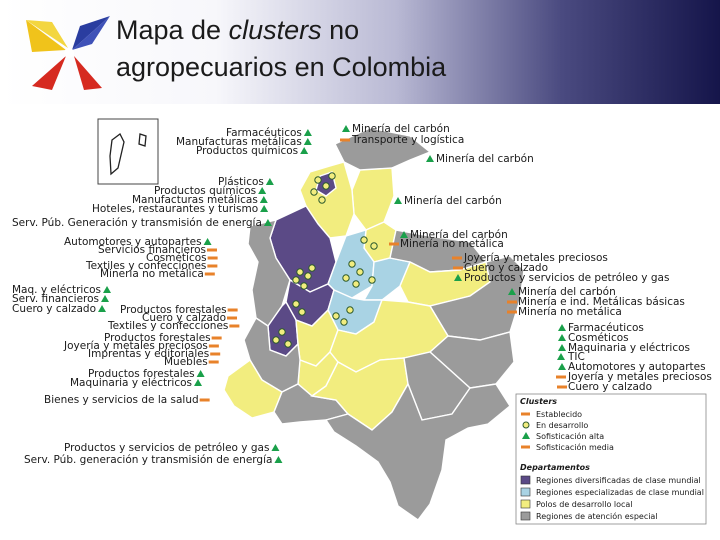 The height and width of the screenshot is (540, 720). What do you see at coordinates (176, 258) in the screenshot?
I see `map-label: Cosméticos` at bounding box center [176, 258].